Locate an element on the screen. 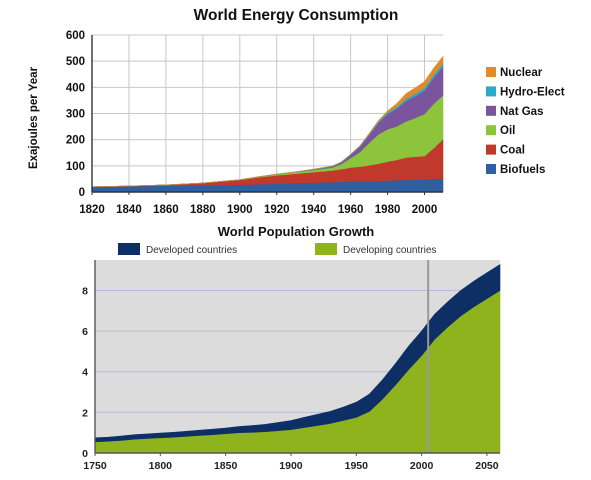 The image size is (591, 480). legend-swatch-hydro-elect is located at coordinates (491, 91).